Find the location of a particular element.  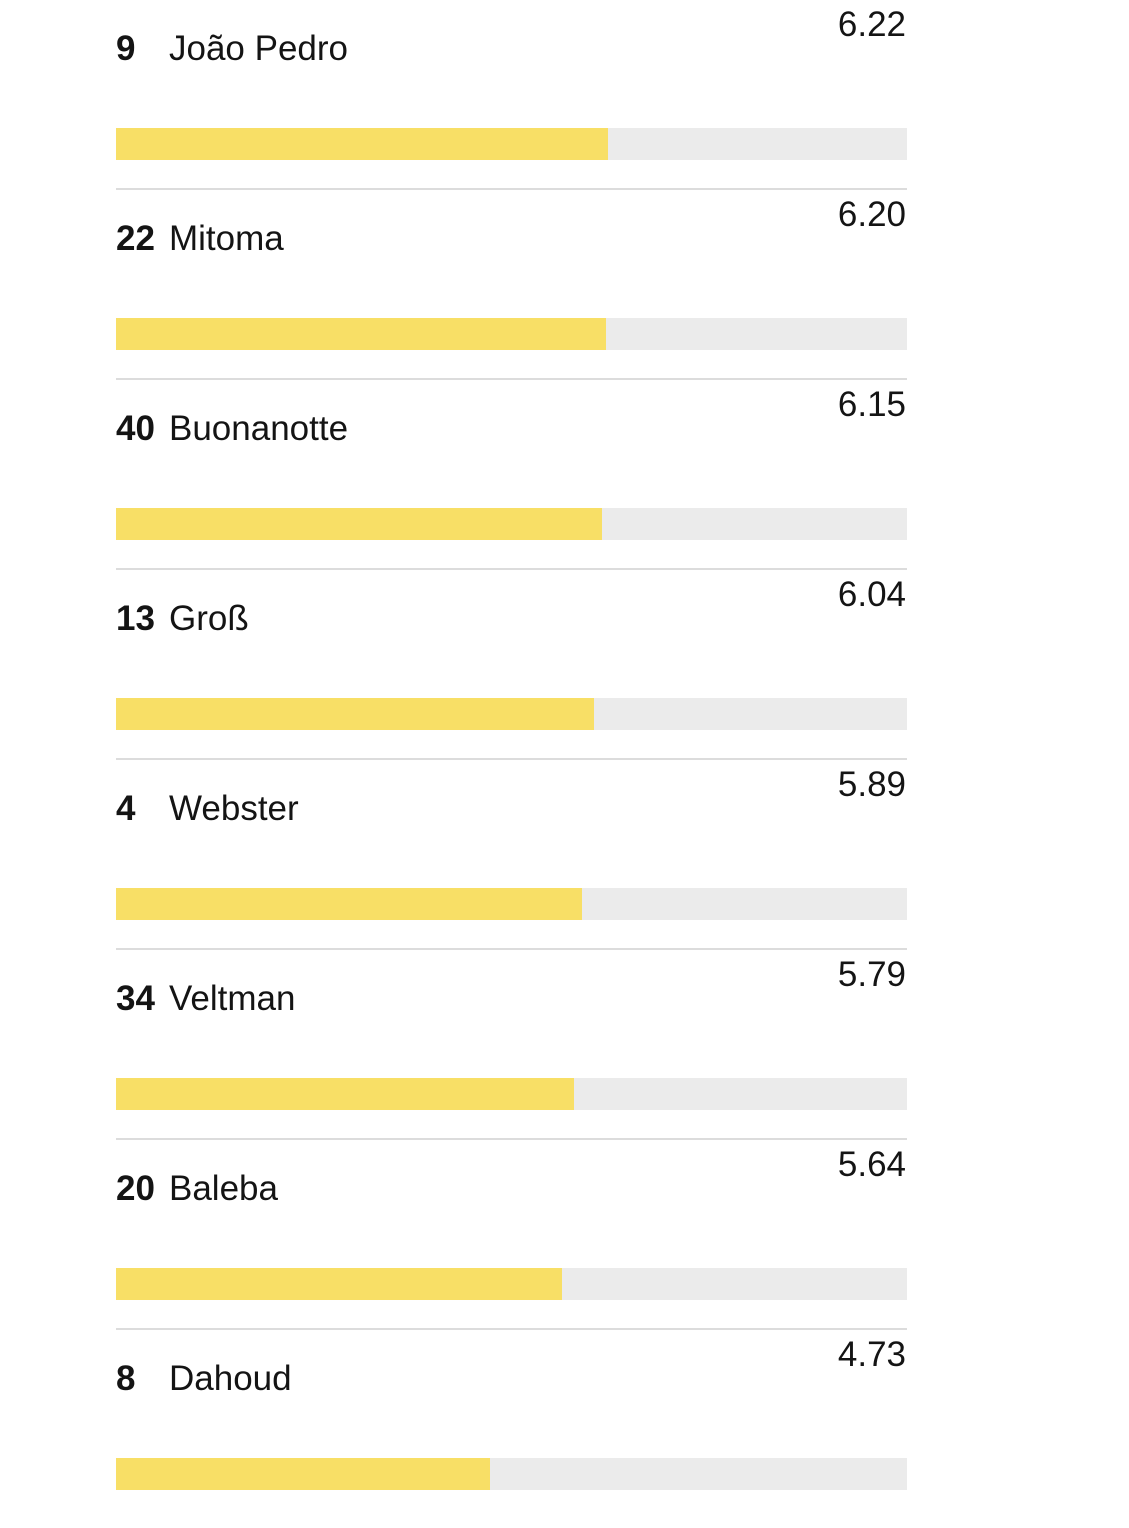

shirt-number: 22 is located at coordinates (135, 238).